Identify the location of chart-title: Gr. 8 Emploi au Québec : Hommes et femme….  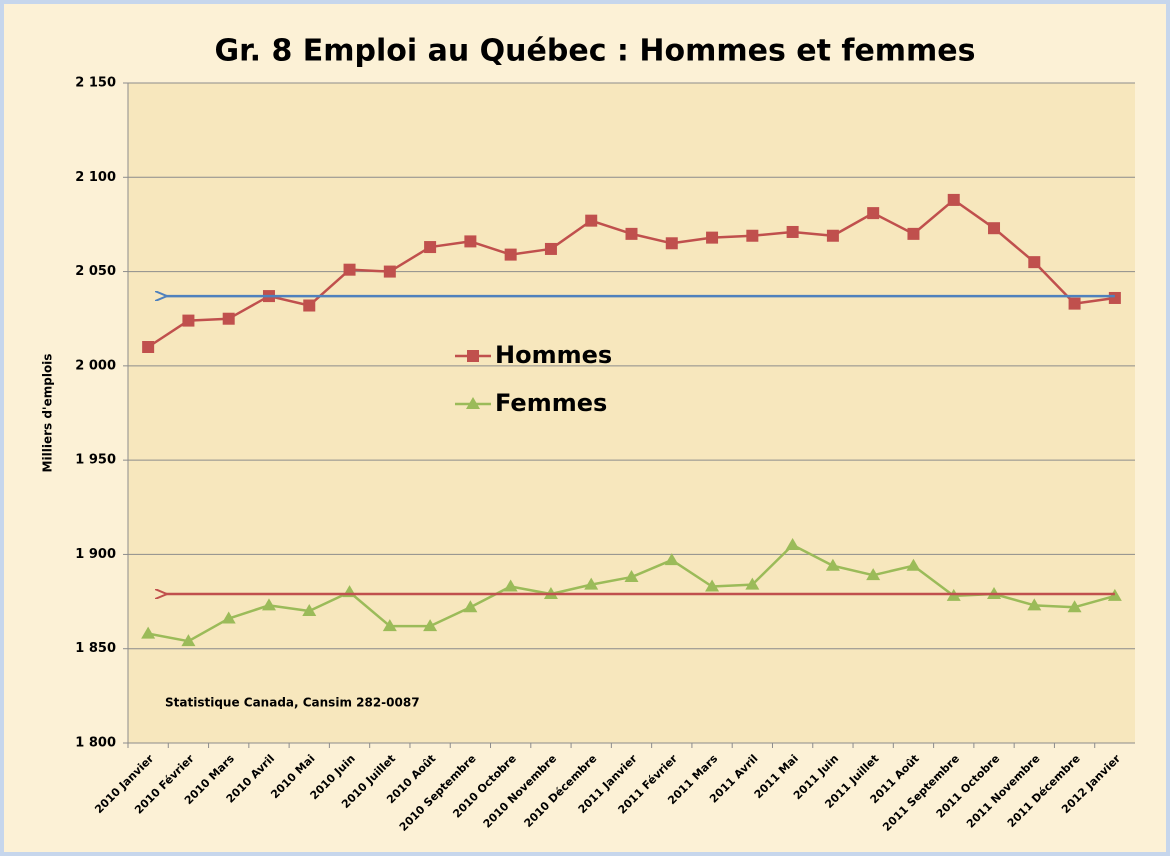
(594, 51).